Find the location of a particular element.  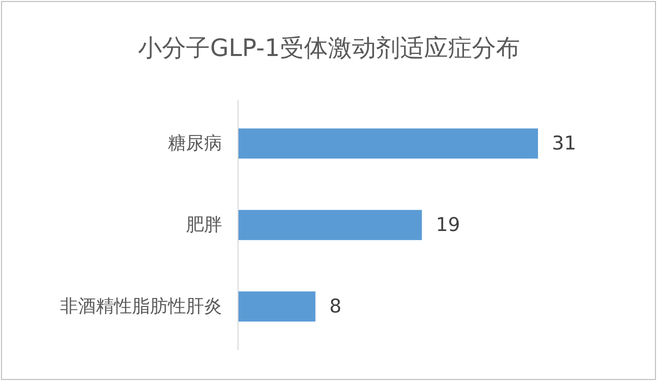

data-label: 31 is located at coordinates (564, 143).